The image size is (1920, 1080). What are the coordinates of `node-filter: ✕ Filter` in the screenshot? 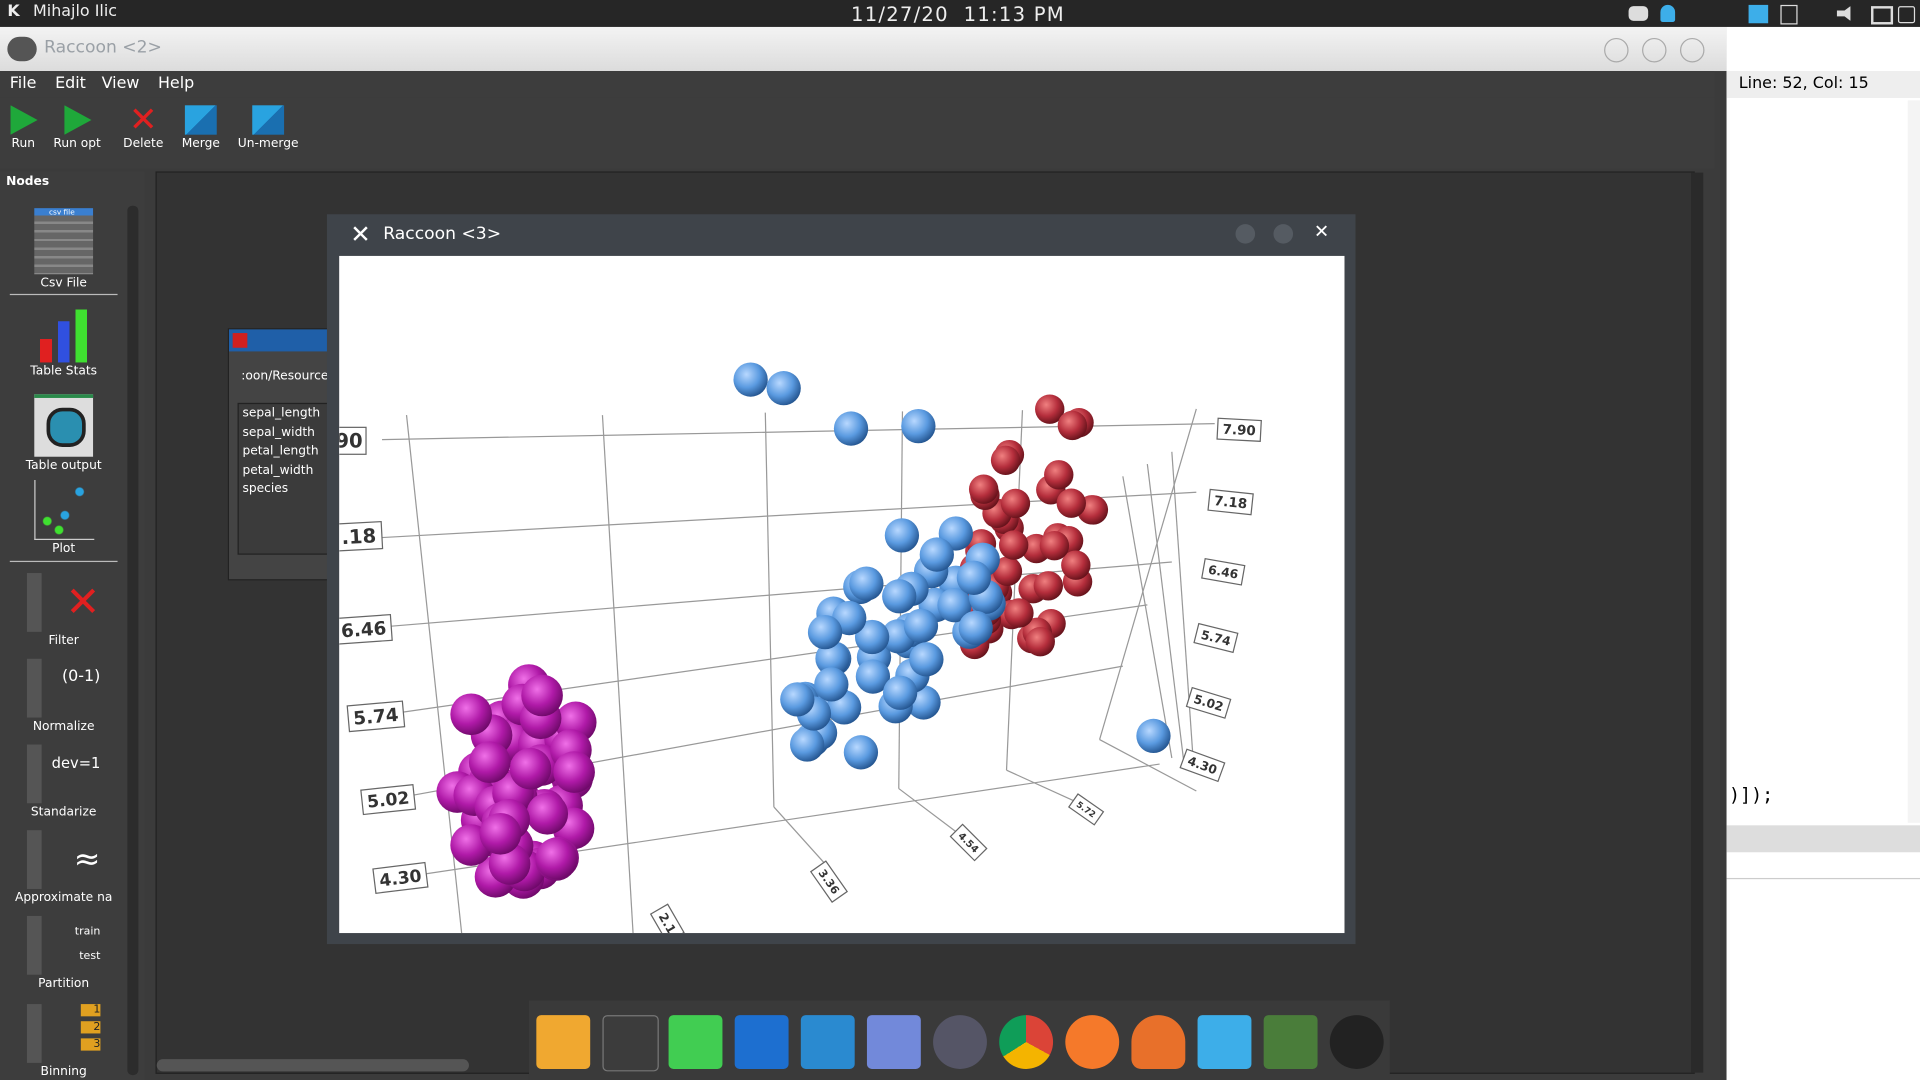 It's located at (63, 610).